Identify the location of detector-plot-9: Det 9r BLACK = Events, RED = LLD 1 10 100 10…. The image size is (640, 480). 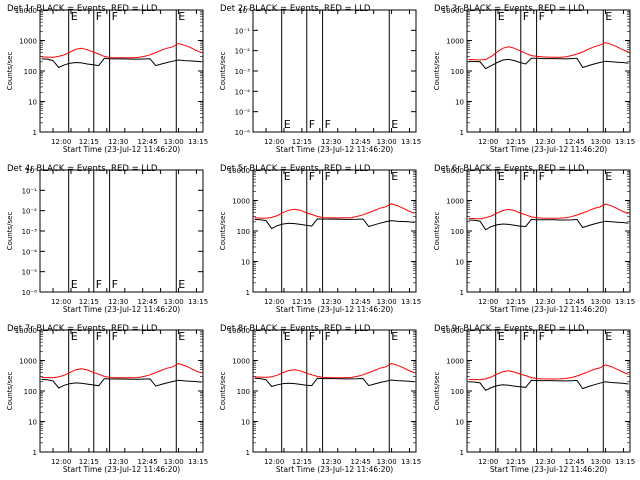
(534, 399).